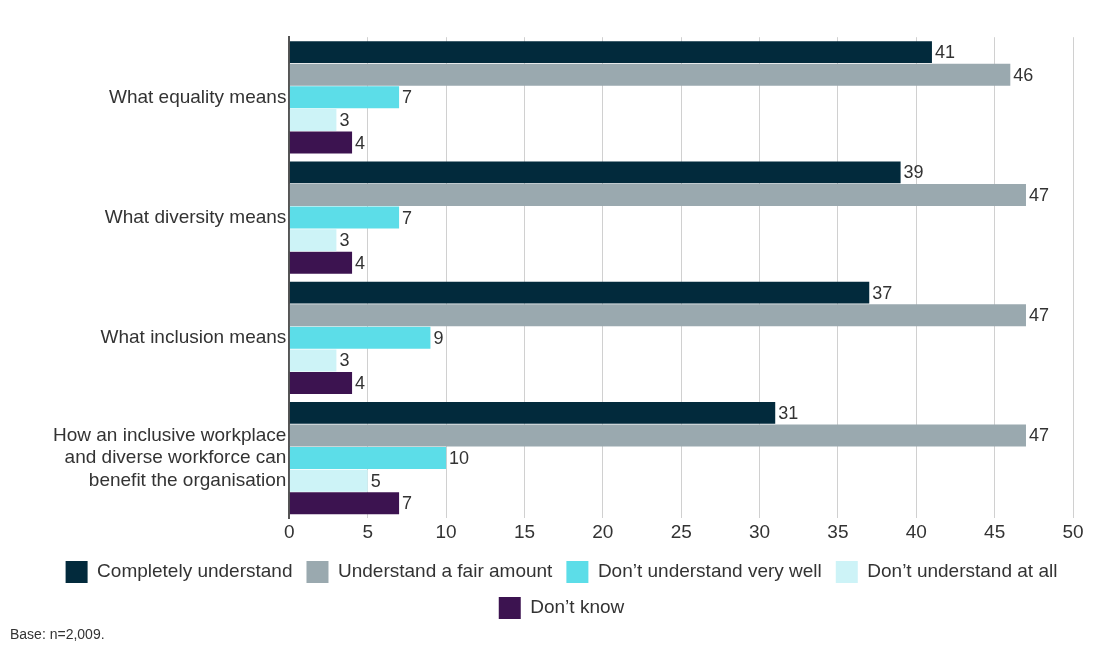 Image resolution: width=1093 pixels, height=649 pixels. What do you see at coordinates (195, 216) in the screenshot?
I see `y-tick-label: What diversity means` at bounding box center [195, 216].